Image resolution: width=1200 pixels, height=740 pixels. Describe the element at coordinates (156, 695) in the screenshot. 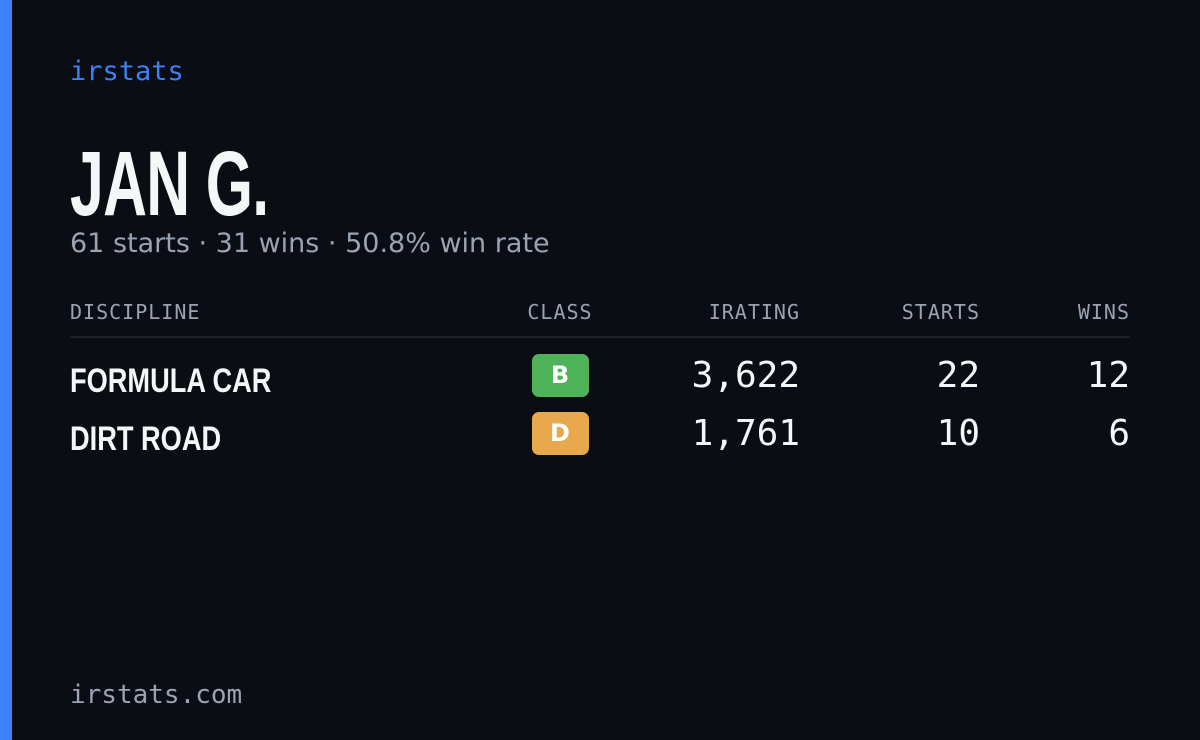

I see `footer: irstats.com` at that location.